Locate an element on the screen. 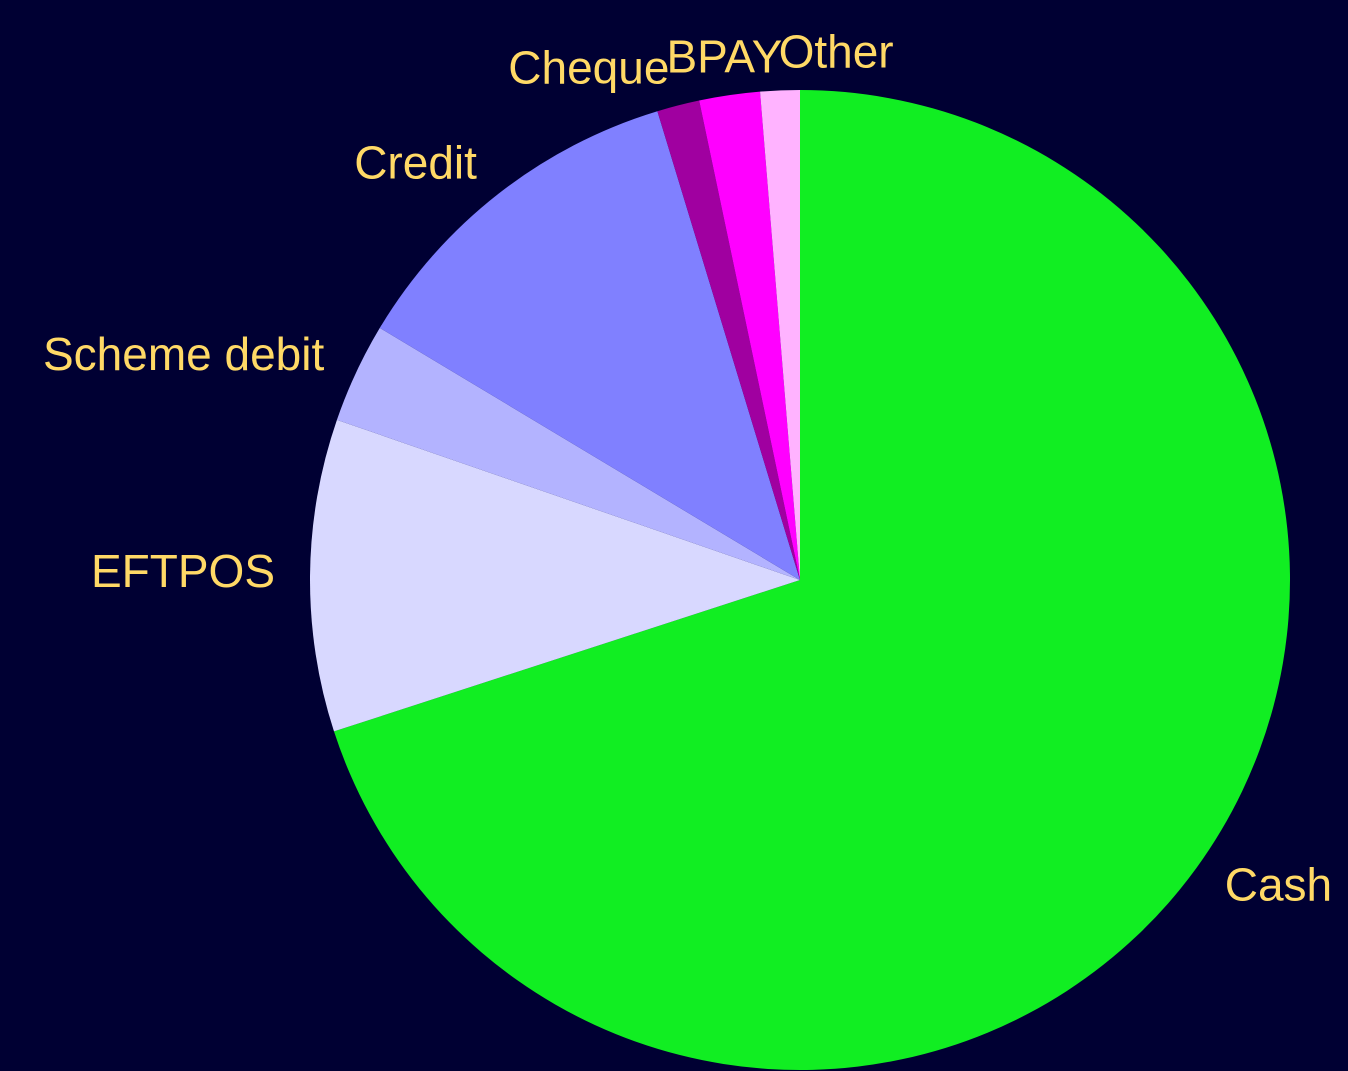  slice-label: Cheque is located at coordinates (588, 68).